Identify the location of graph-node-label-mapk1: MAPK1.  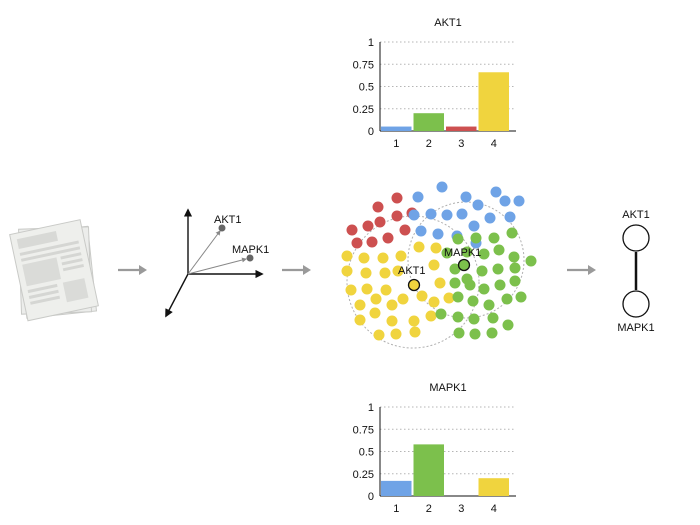
(635, 328).